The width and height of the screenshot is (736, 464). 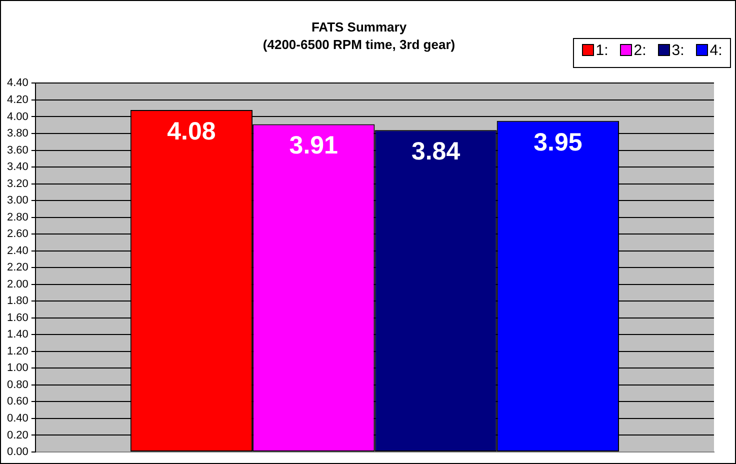 I want to click on legend-label: 4:, so click(x=716, y=50).